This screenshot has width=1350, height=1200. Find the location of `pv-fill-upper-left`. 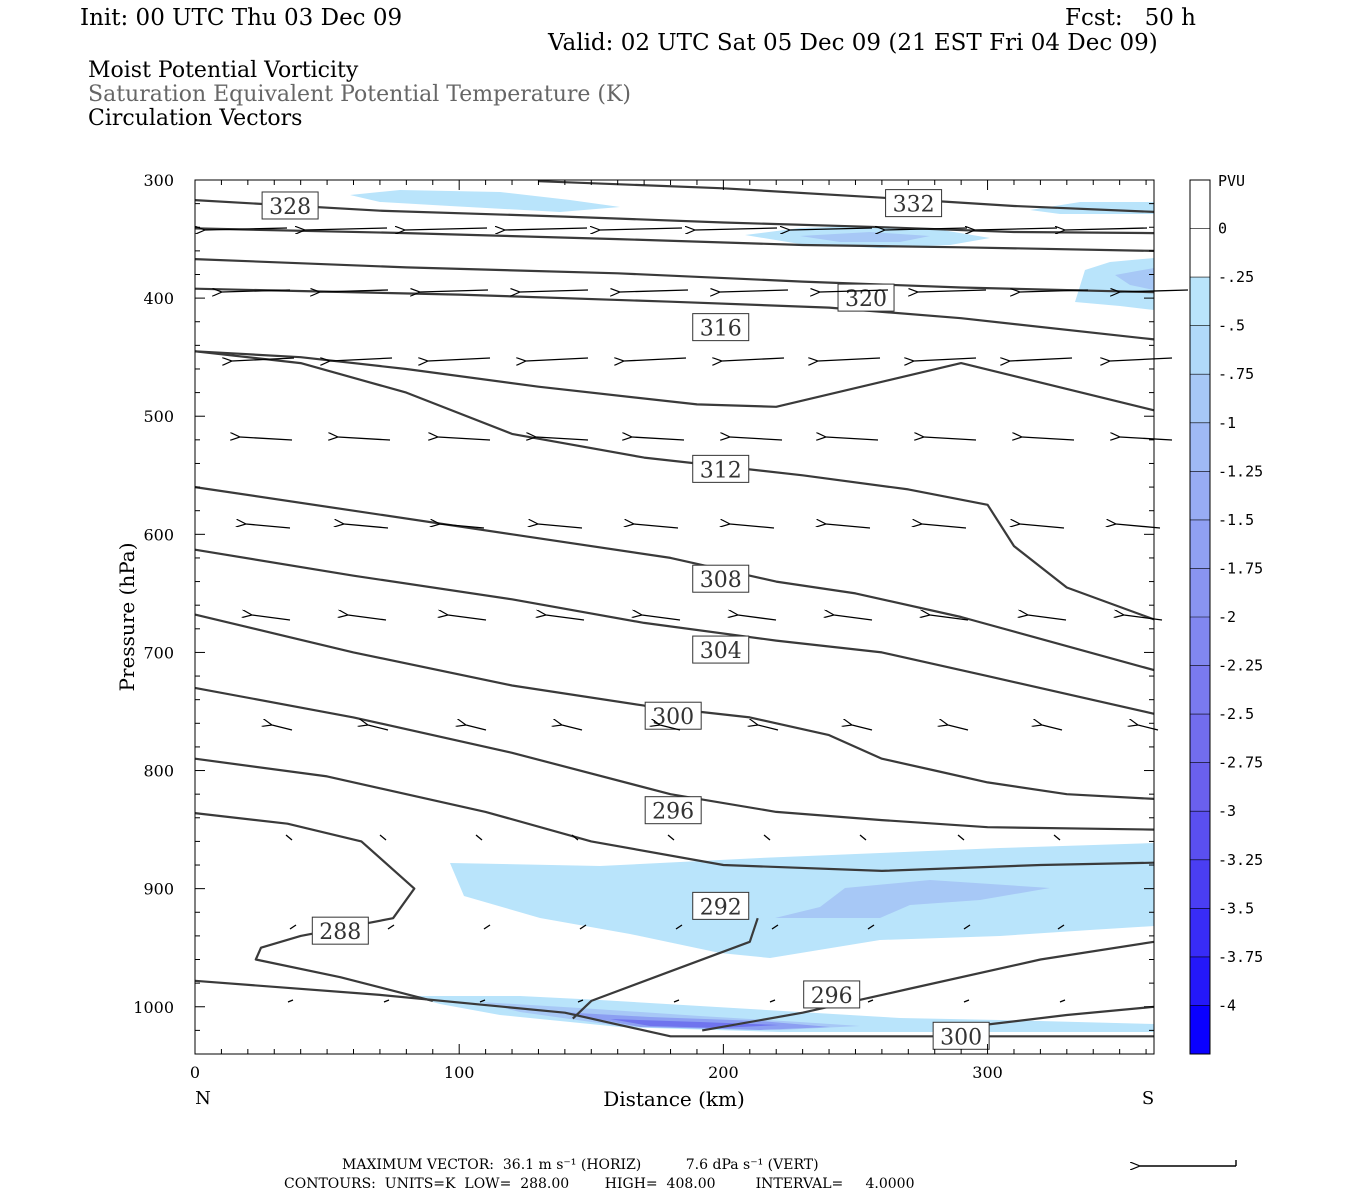

pv-fill-upper-left is located at coordinates (485, 201).